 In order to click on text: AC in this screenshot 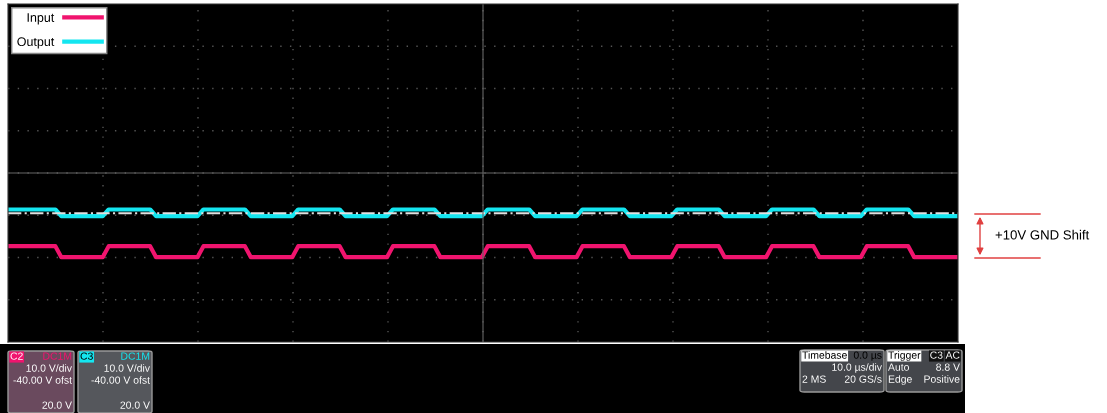, I will do `click(952, 355)`.